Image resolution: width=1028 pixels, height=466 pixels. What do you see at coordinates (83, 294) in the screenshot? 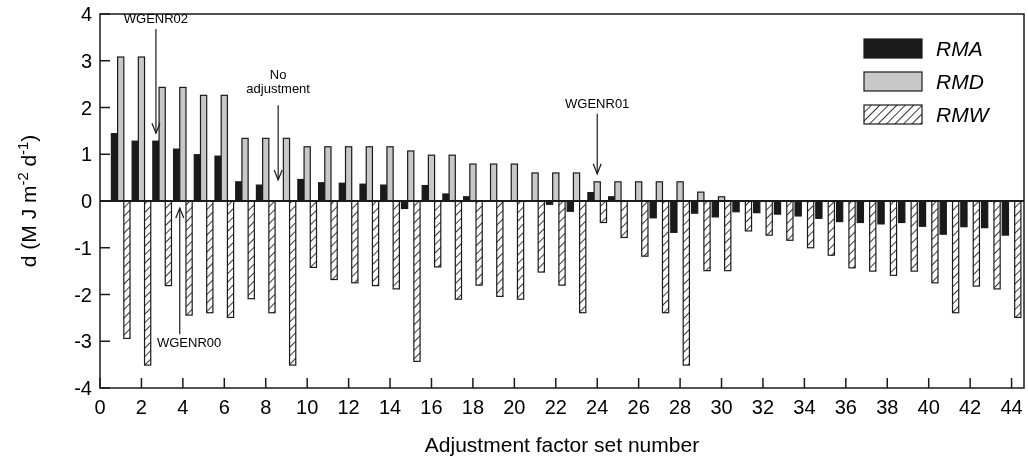
I see `y-tick-label: -2` at bounding box center [83, 294].